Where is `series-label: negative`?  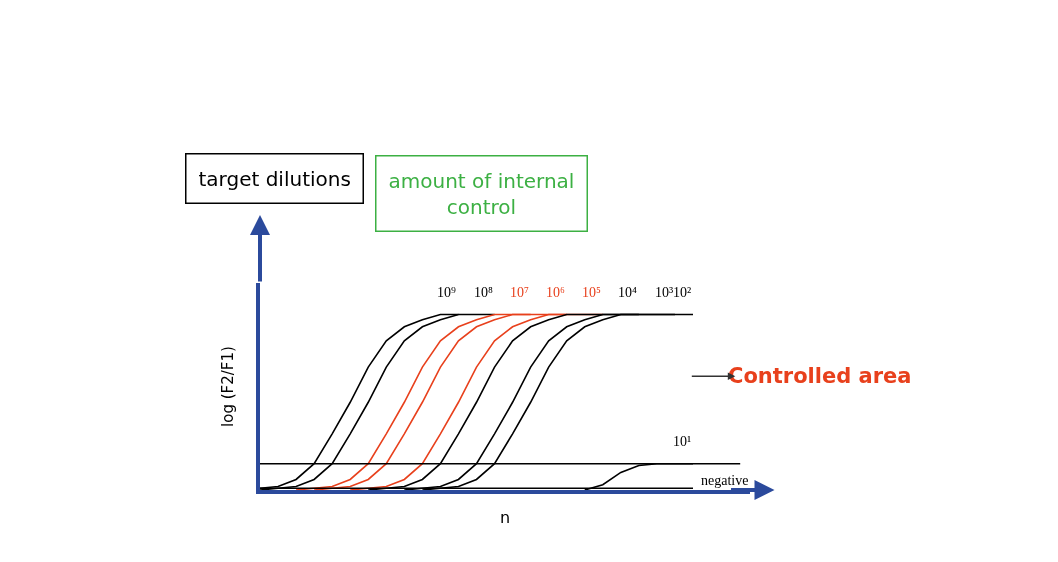 series-label: negative is located at coordinates (725, 480).